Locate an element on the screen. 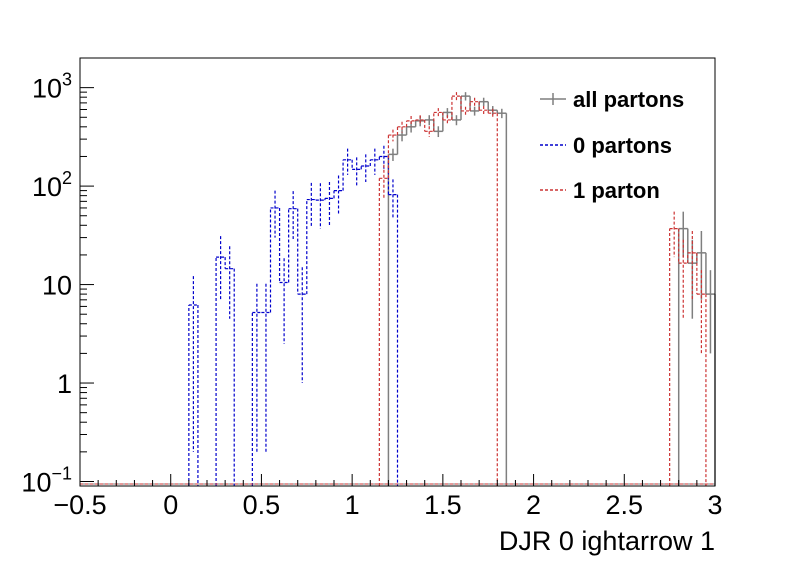 This screenshot has width=796, height=577. x-tick-label: −0.5 is located at coordinates (79, 505).